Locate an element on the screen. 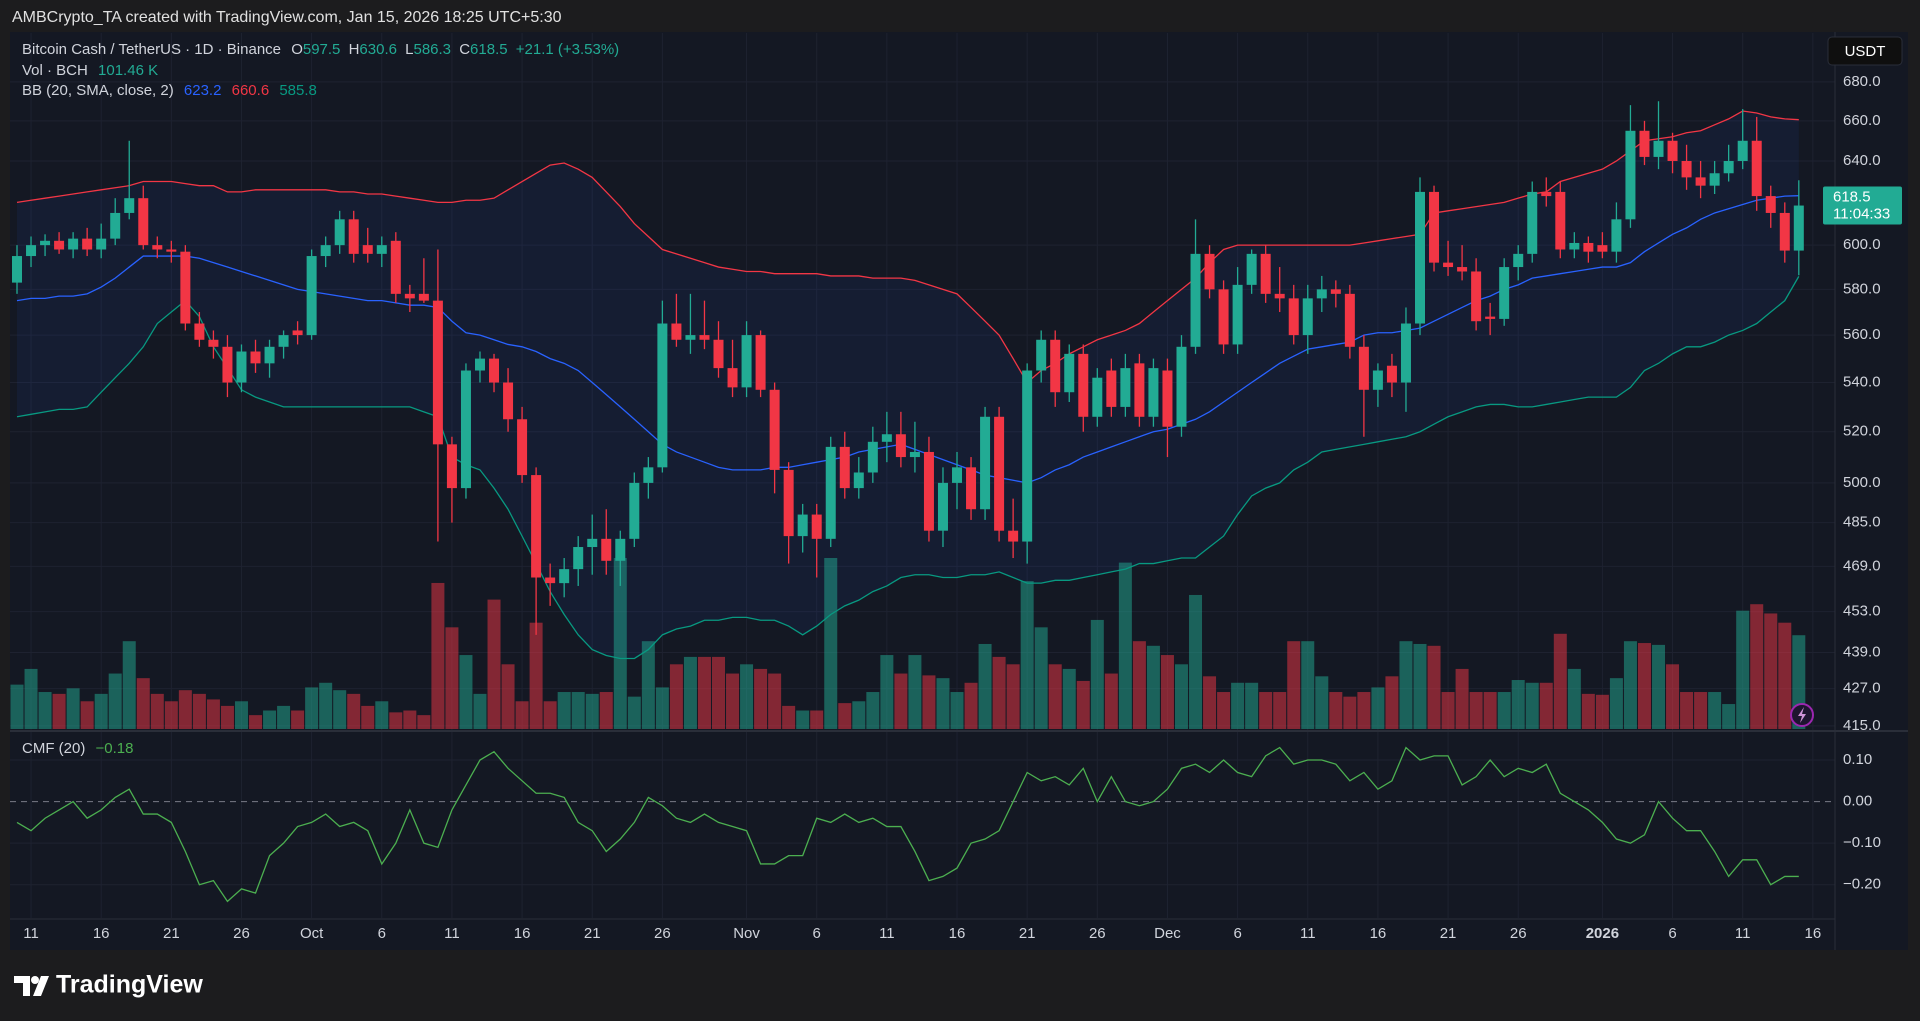 The image size is (1920, 1021). close: 618.5 is located at coordinates (489, 49).